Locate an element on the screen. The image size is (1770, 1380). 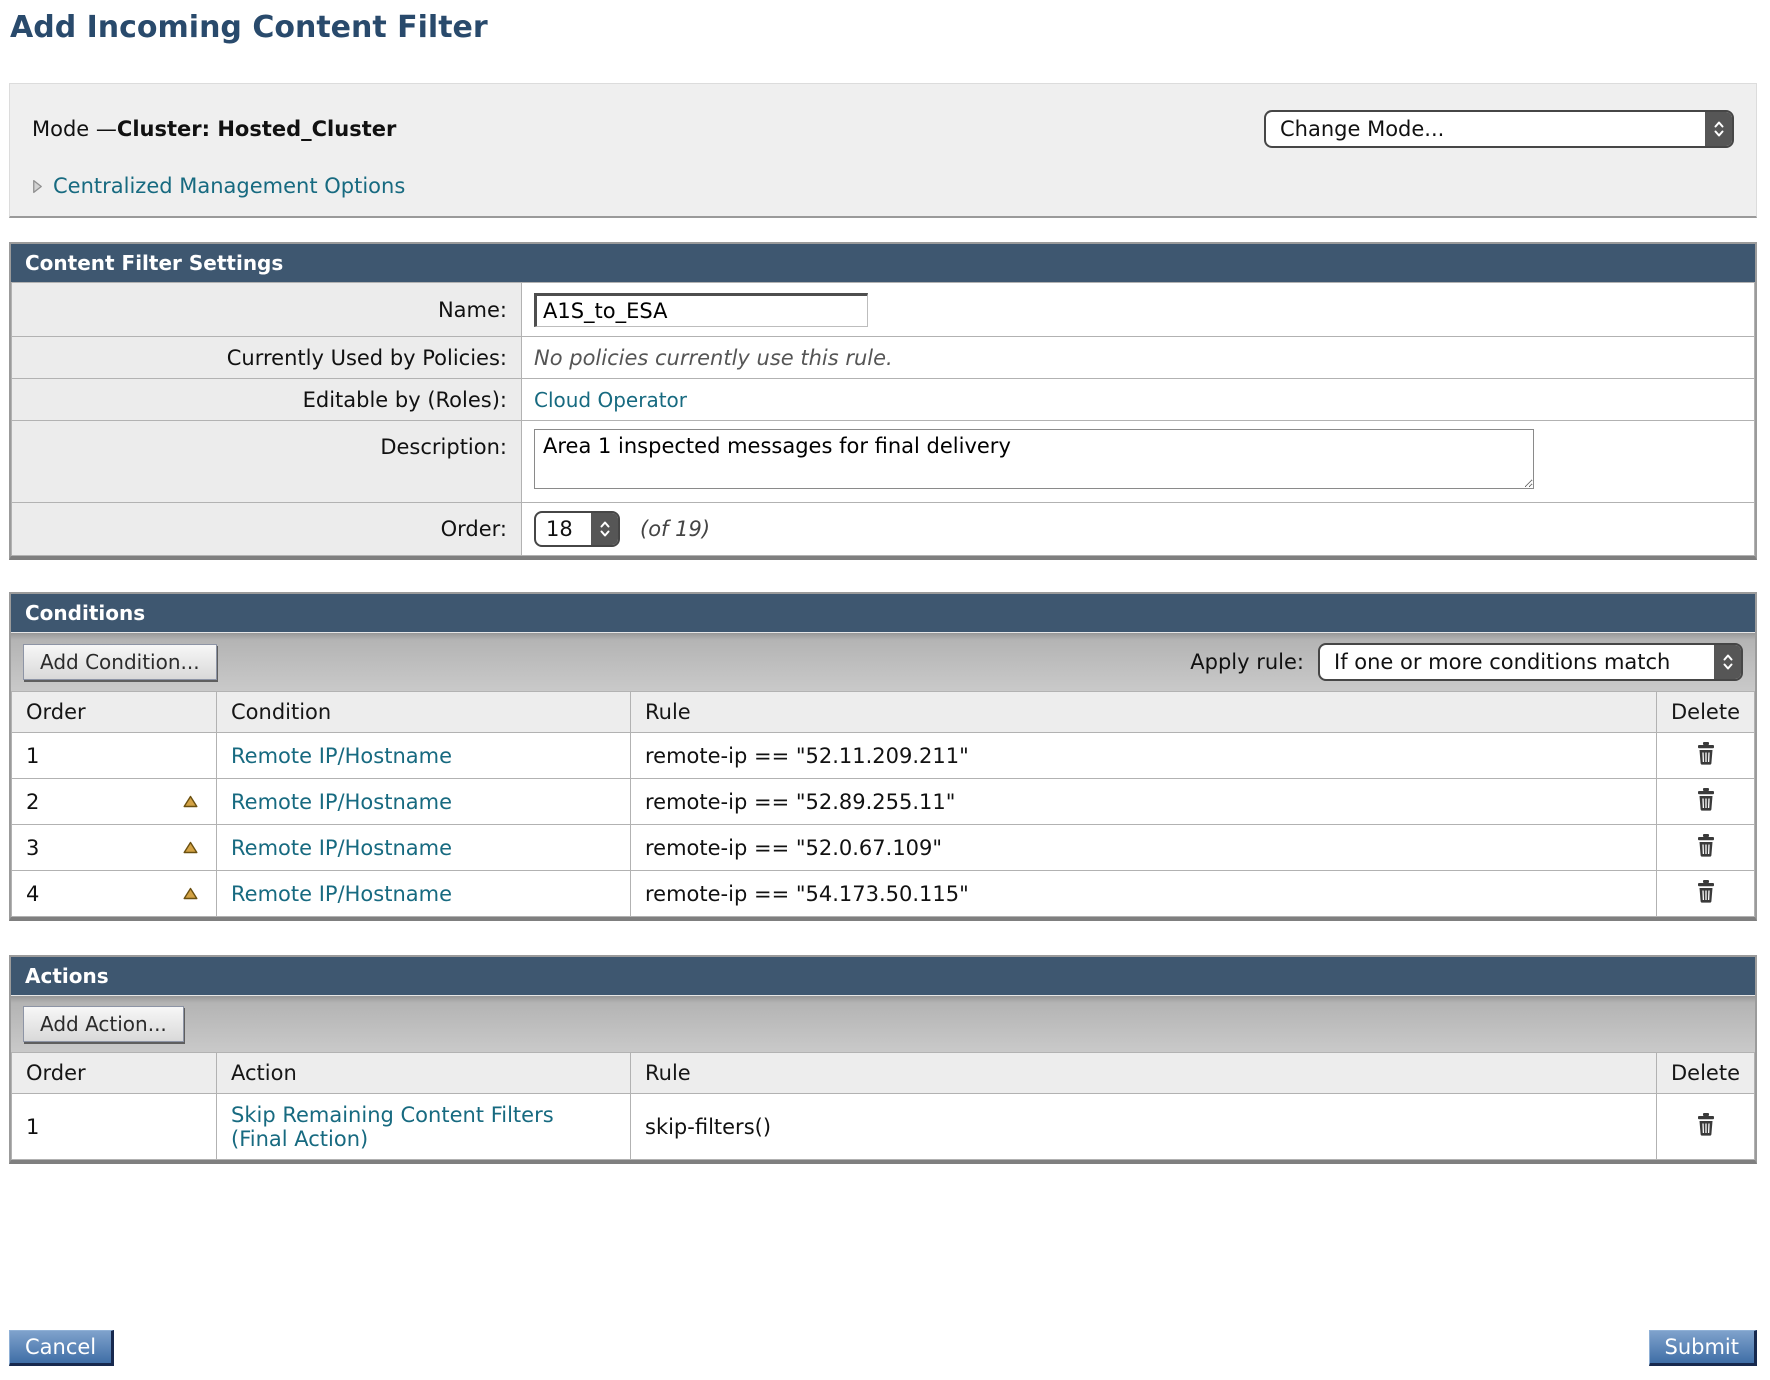
conditions-header-row: Order Condition Rule Delete is located at coordinates (883, 712).